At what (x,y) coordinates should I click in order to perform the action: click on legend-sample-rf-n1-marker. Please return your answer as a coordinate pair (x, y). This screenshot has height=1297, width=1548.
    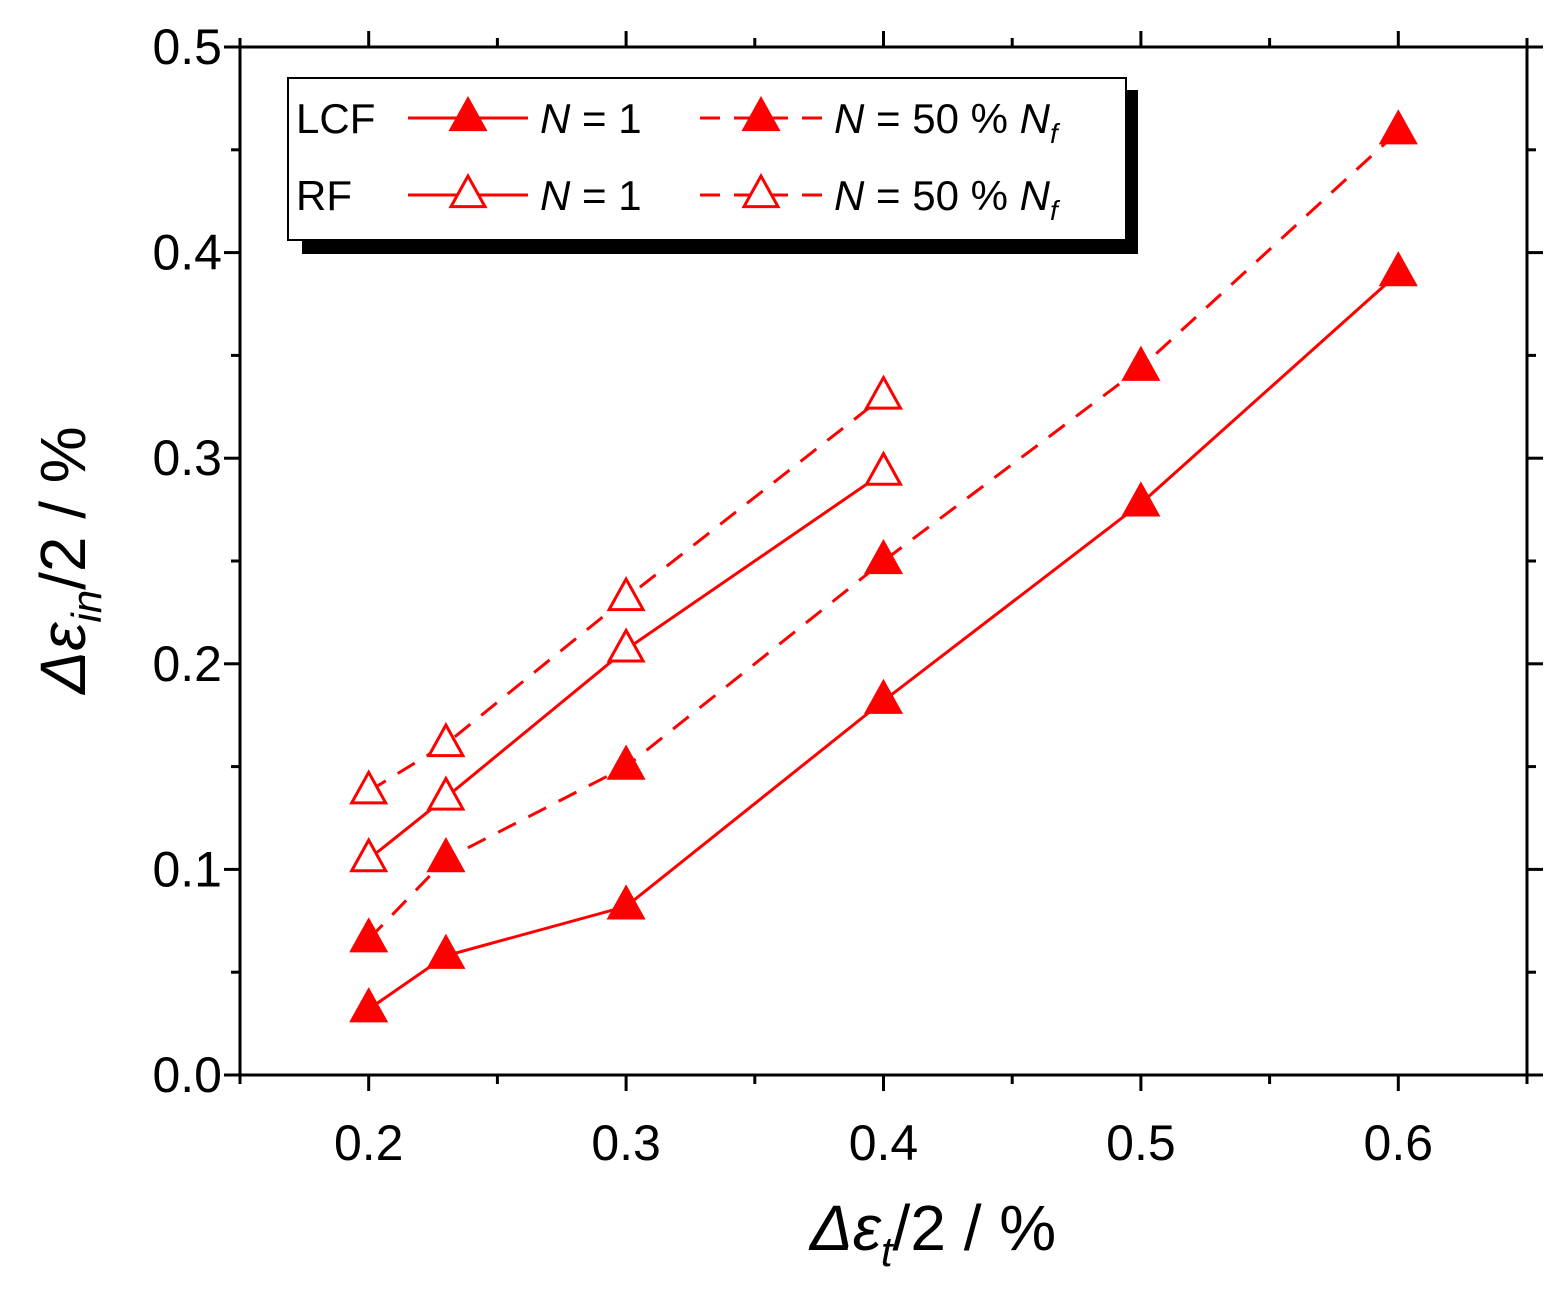
    Looking at the image, I should click on (468, 190).